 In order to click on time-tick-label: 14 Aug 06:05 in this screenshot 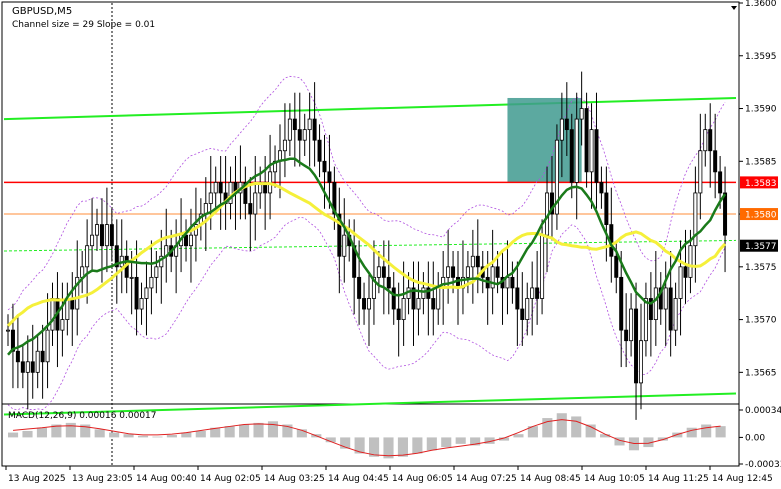, I will do `click(422, 479)`.